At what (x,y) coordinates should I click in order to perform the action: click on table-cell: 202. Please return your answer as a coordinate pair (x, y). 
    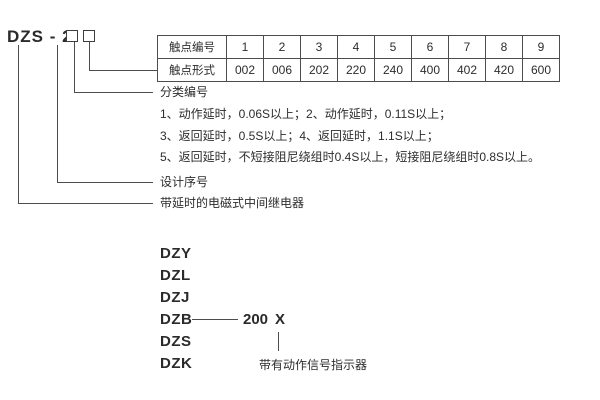
    Looking at the image, I should click on (319, 70).